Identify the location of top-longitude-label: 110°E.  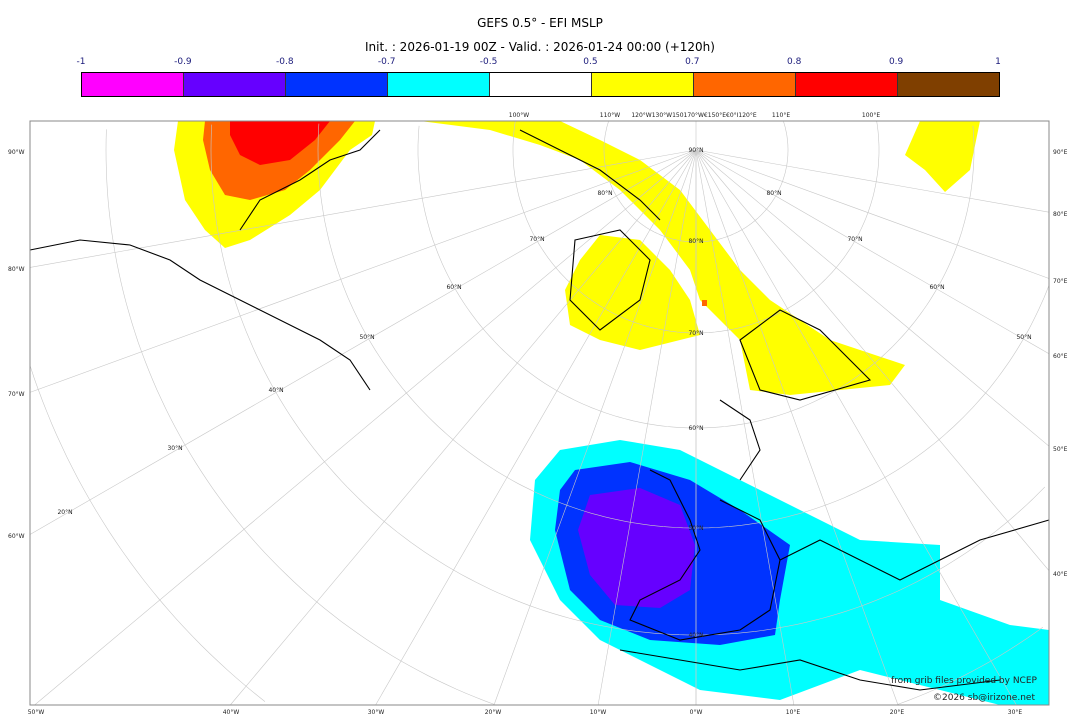
(781, 115).